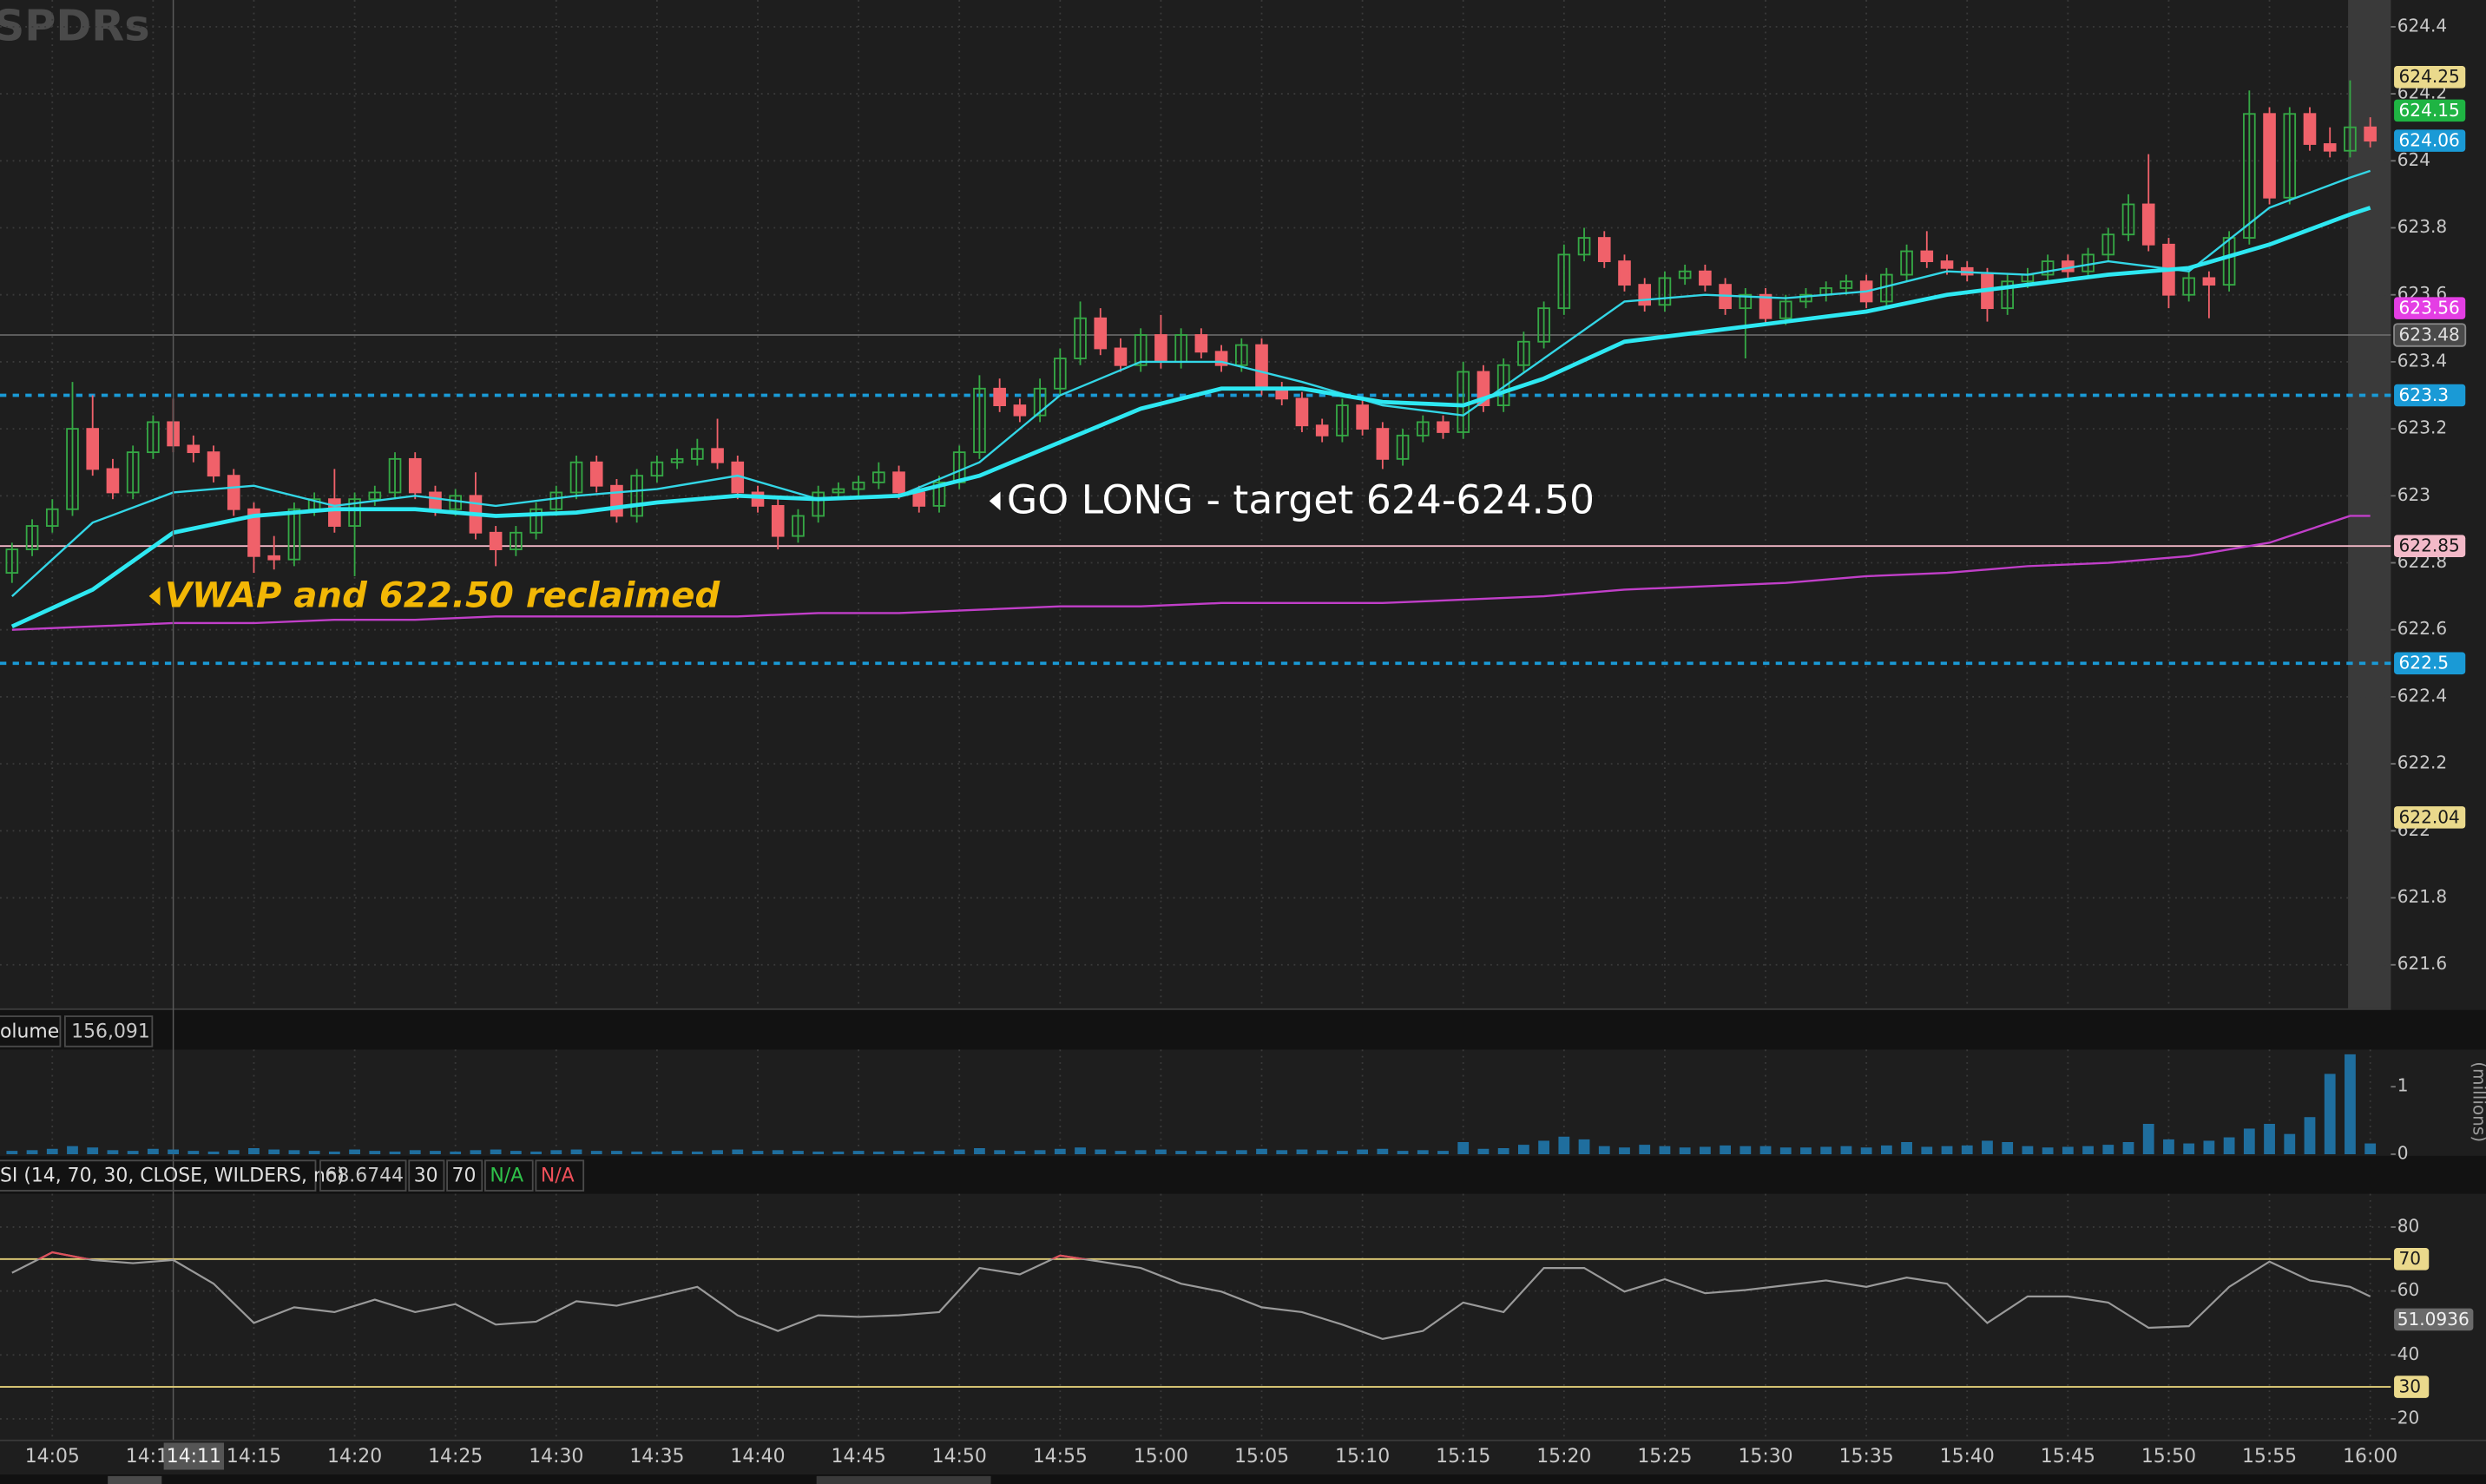  What do you see at coordinates (1243, 1029) in the screenshot?
I see `volume-header-strip` at bounding box center [1243, 1029].